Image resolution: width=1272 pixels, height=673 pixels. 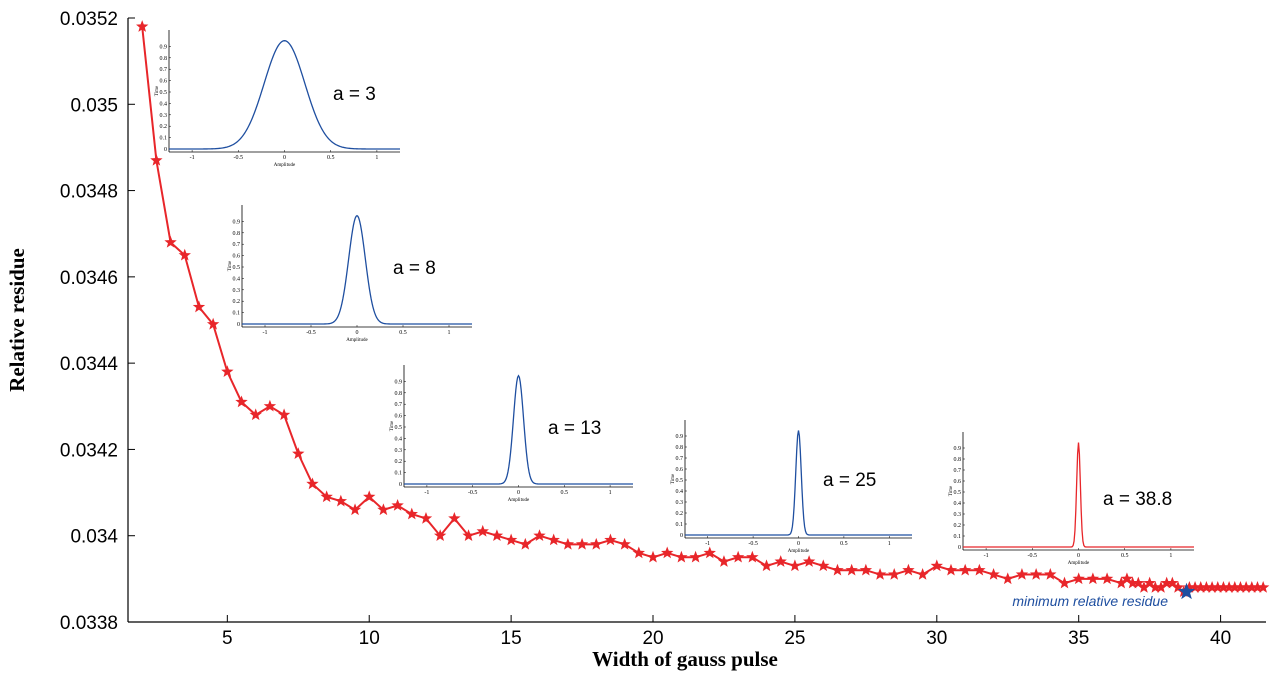 What do you see at coordinates (1078, 638) in the screenshot?
I see `x-tick-label: 35` at bounding box center [1078, 638].